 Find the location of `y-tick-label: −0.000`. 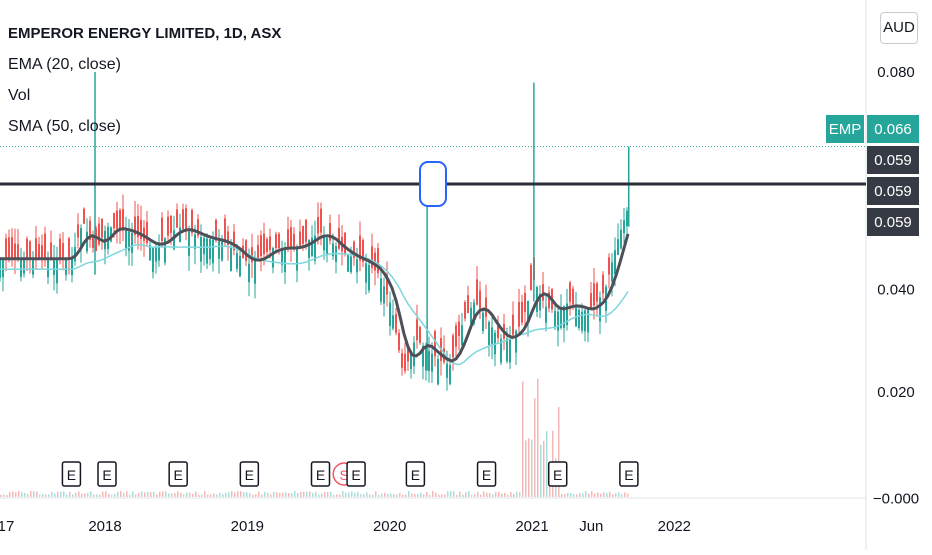

y-tick-label: −0.000 is located at coordinates (896, 499).